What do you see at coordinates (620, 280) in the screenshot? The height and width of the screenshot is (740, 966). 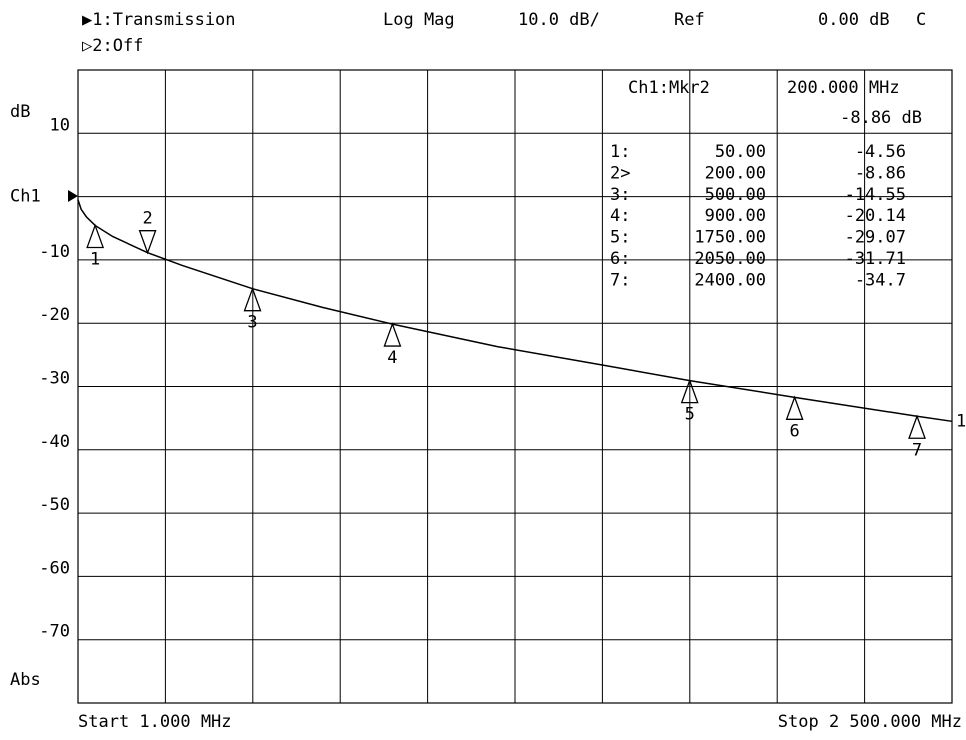 I see `marker-prefix: 7:` at bounding box center [620, 280].